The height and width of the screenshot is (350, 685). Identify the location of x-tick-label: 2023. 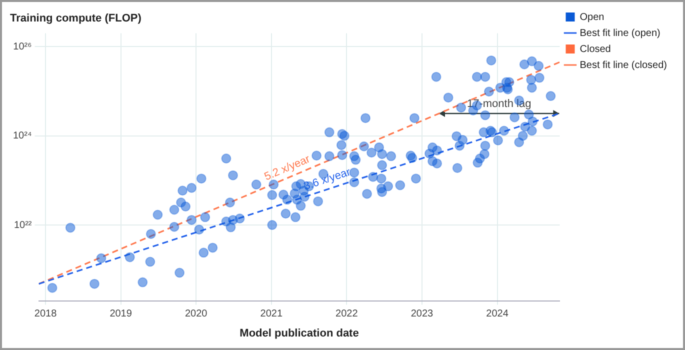
(422, 314).